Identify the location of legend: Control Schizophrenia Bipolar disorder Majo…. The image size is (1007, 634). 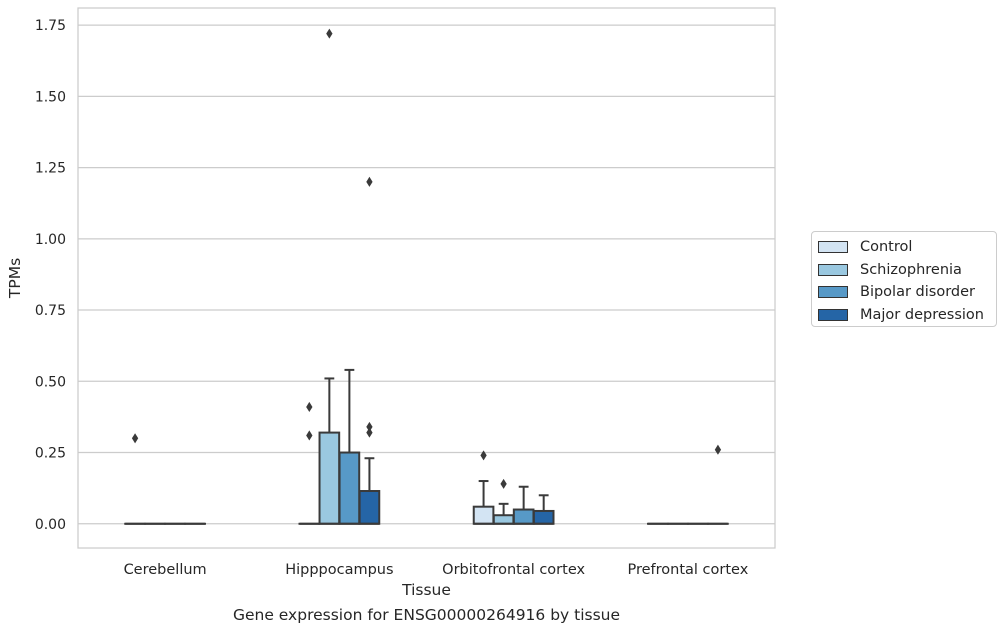
(904, 279).